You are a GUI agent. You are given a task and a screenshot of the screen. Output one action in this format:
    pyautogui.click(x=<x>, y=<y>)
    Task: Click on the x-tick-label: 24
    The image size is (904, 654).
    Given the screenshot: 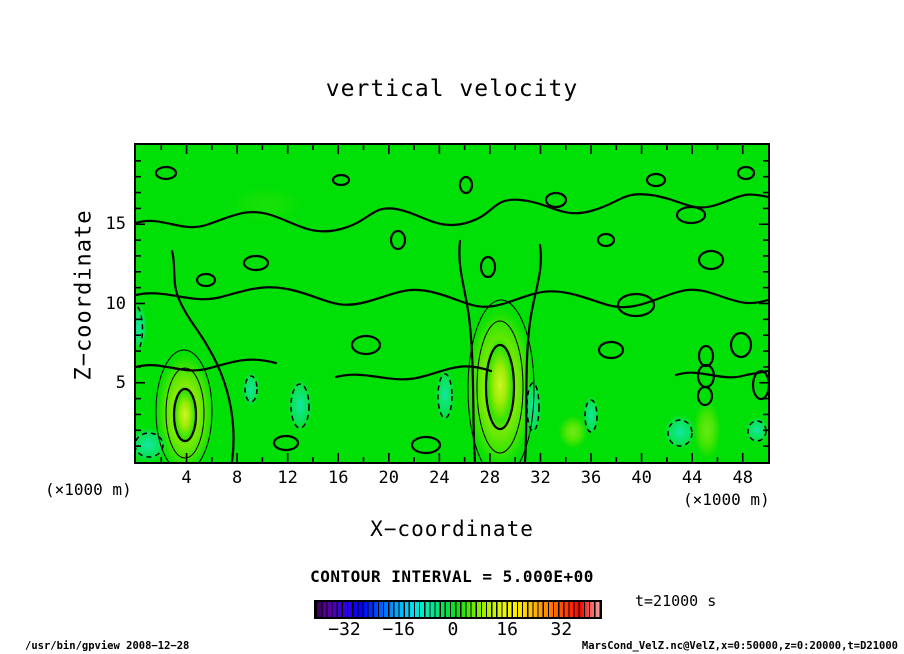 What is the action you would take?
    pyautogui.click(x=439, y=478)
    